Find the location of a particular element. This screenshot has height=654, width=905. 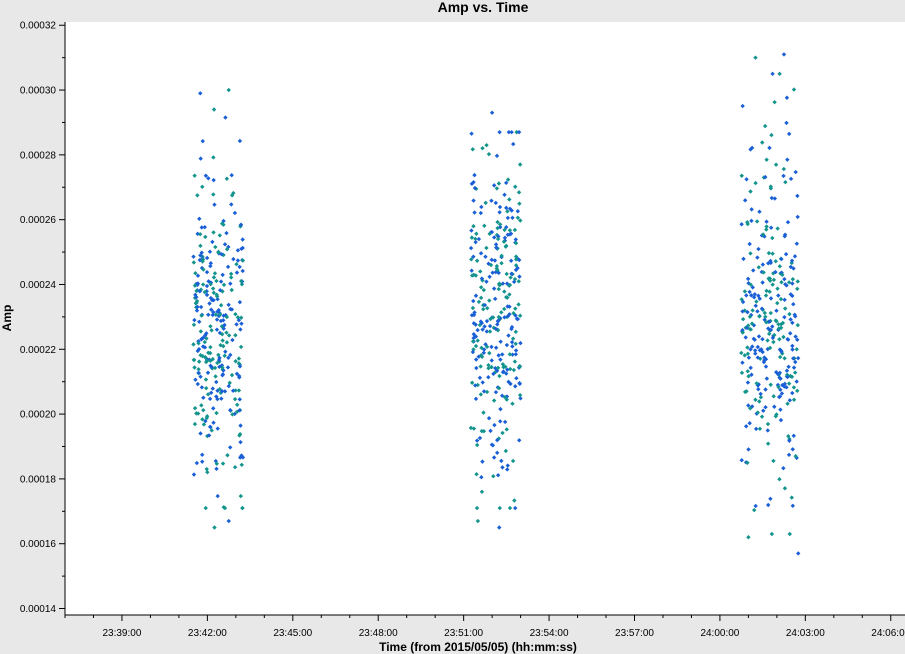

y-tick-label: 0.00030 is located at coordinates (38, 91).